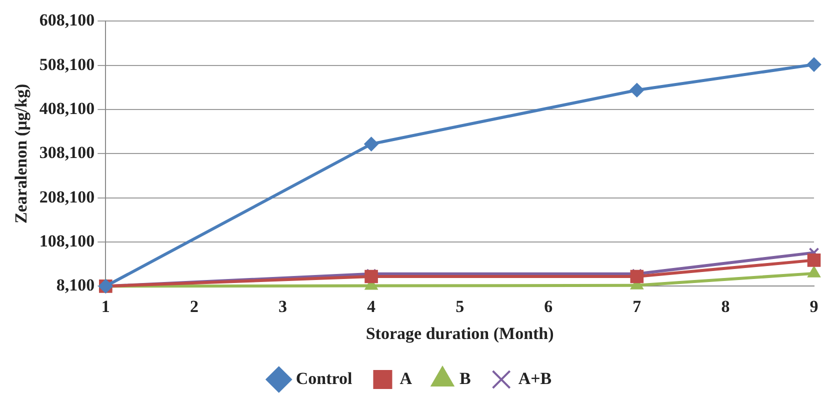 The image size is (836, 406). Describe the element at coordinates (67, 20) in the screenshot. I see `y-tick-label: 608,100` at that location.